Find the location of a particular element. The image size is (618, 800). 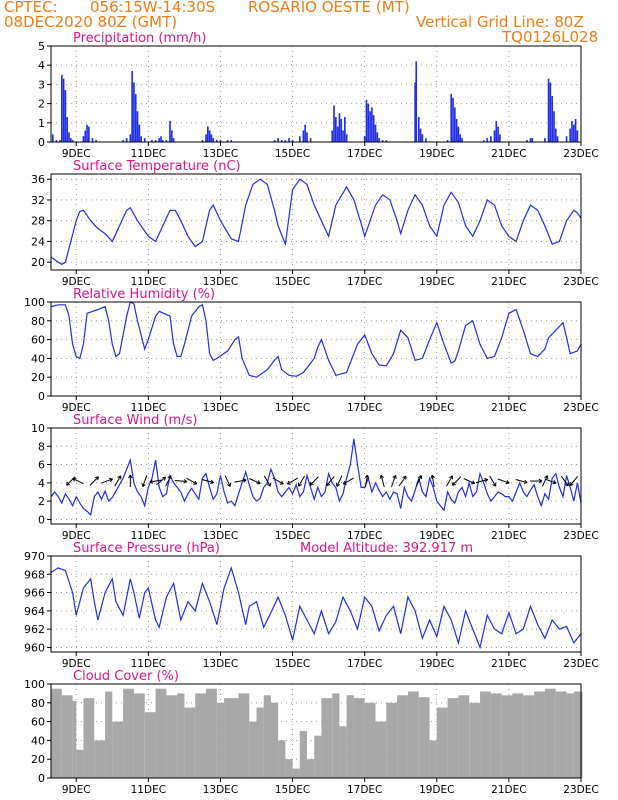

rh-x-tick-label: 11DEC is located at coordinates (148, 408).